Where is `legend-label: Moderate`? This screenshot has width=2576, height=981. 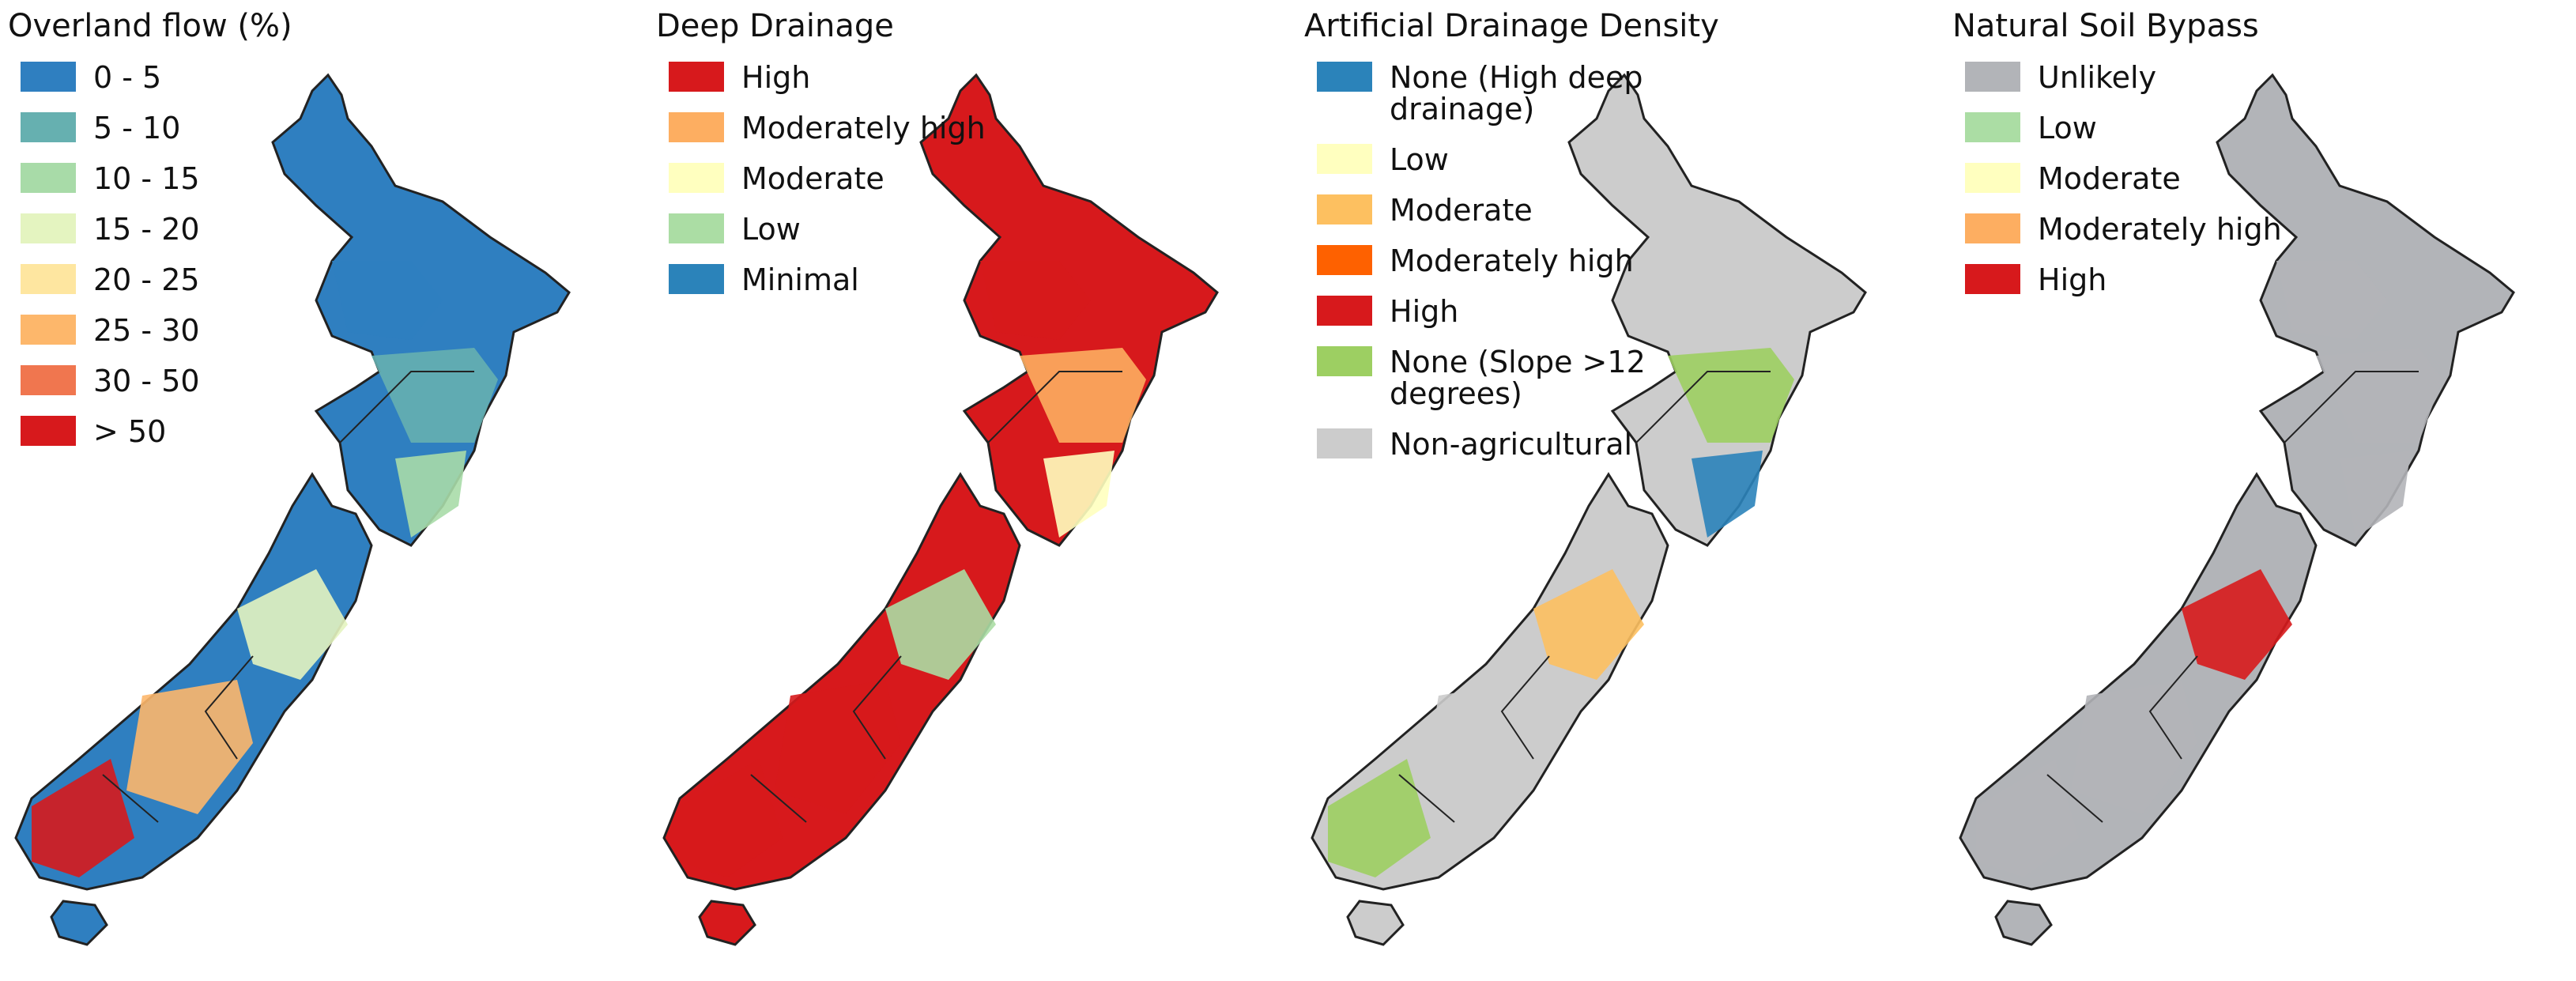 legend-label: Moderate is located at coordinates (812, 178).